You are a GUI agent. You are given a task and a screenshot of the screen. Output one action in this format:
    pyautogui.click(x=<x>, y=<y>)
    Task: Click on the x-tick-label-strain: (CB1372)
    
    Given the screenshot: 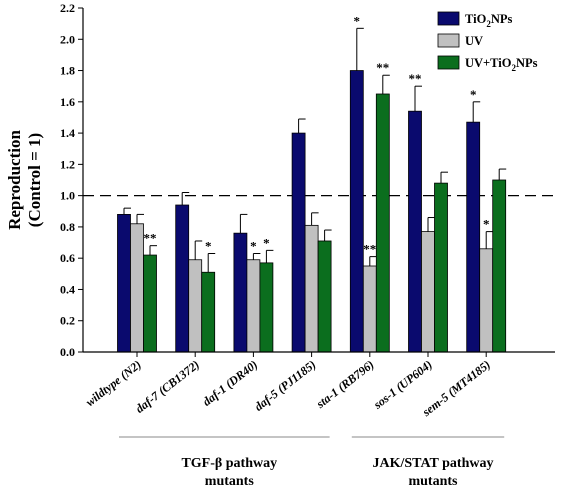 What is the action you would take?
    pyautogui.click(x=177, y=378)
    